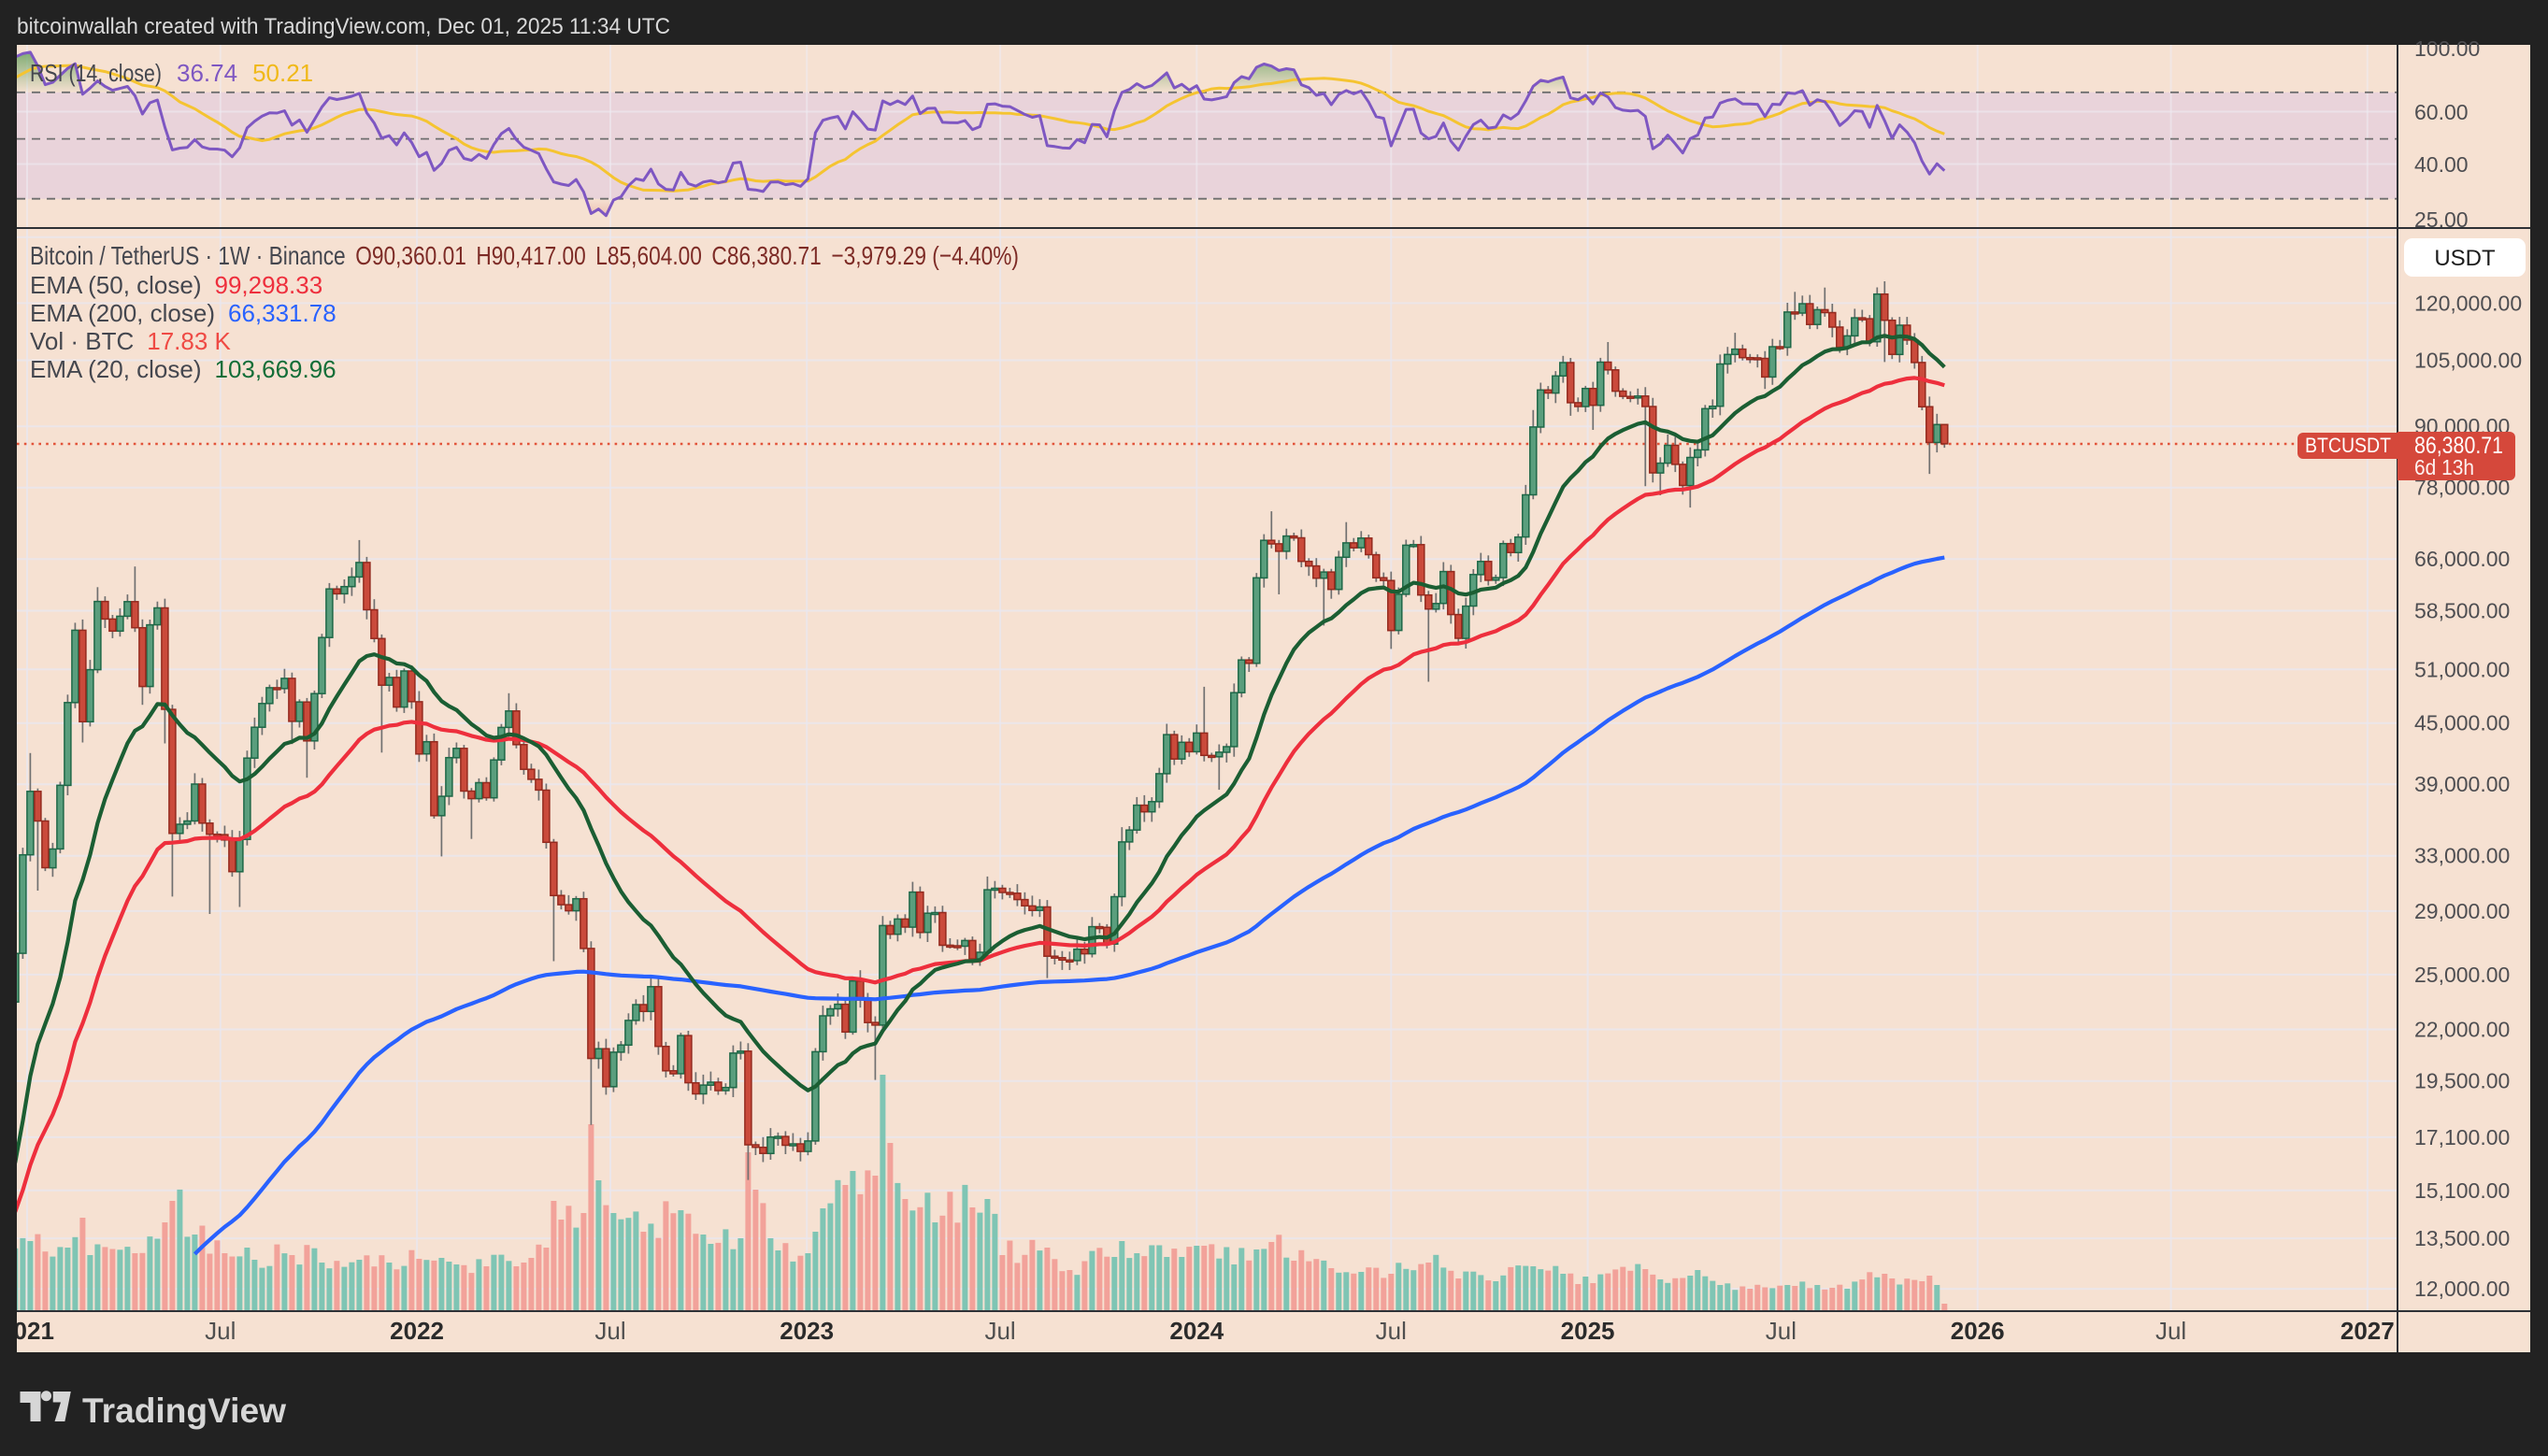  Describe the element at coordinates (1196, 1331) in the screenshot. I see `svg-text: 2024` at that location.